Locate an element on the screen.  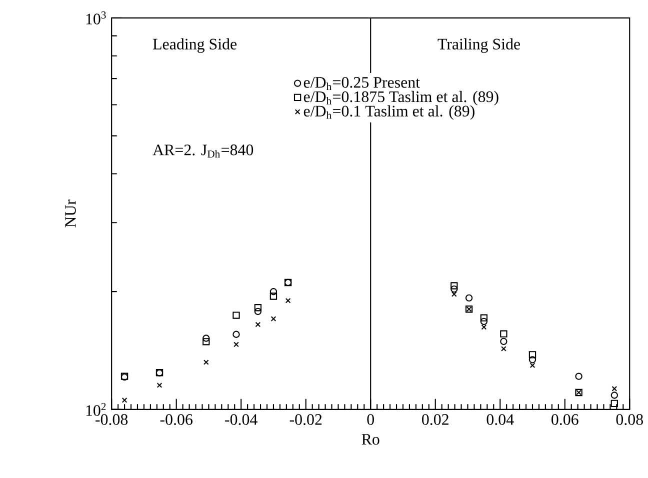
x-axis-title: Ro is located at coordinates (371, 439).